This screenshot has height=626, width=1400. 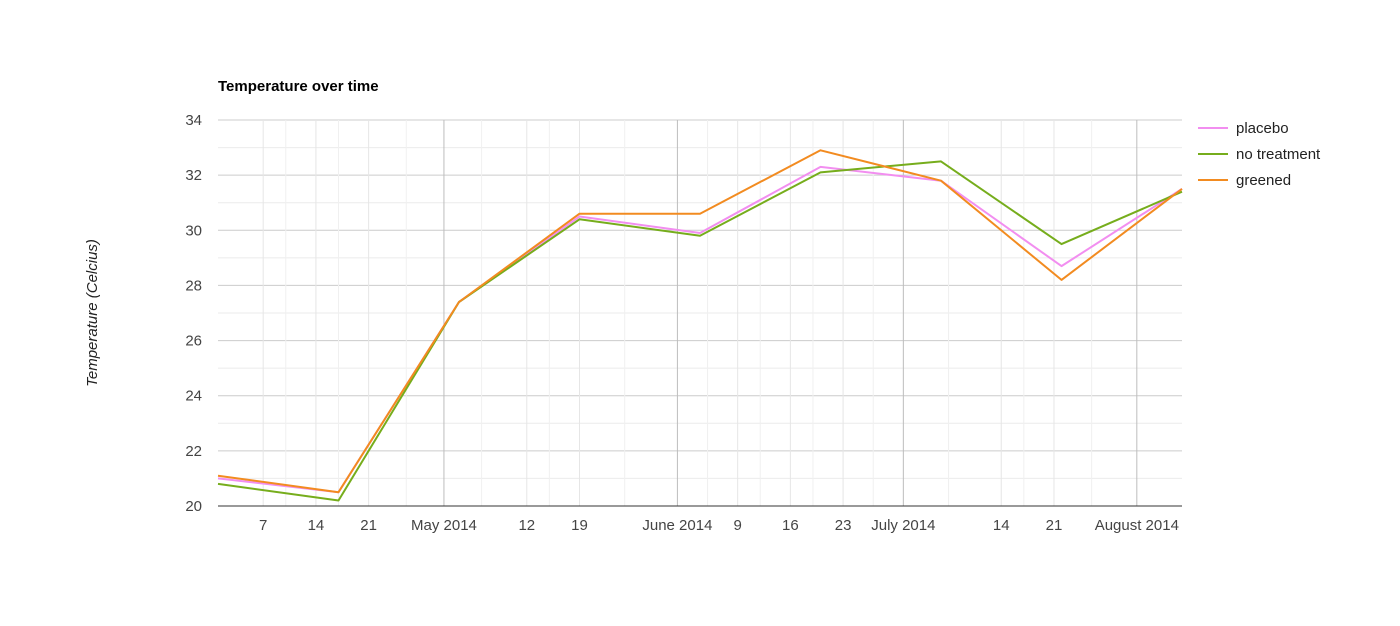 I want to click on legend-item-placebo: placebo, so click(x=1243, y=128).